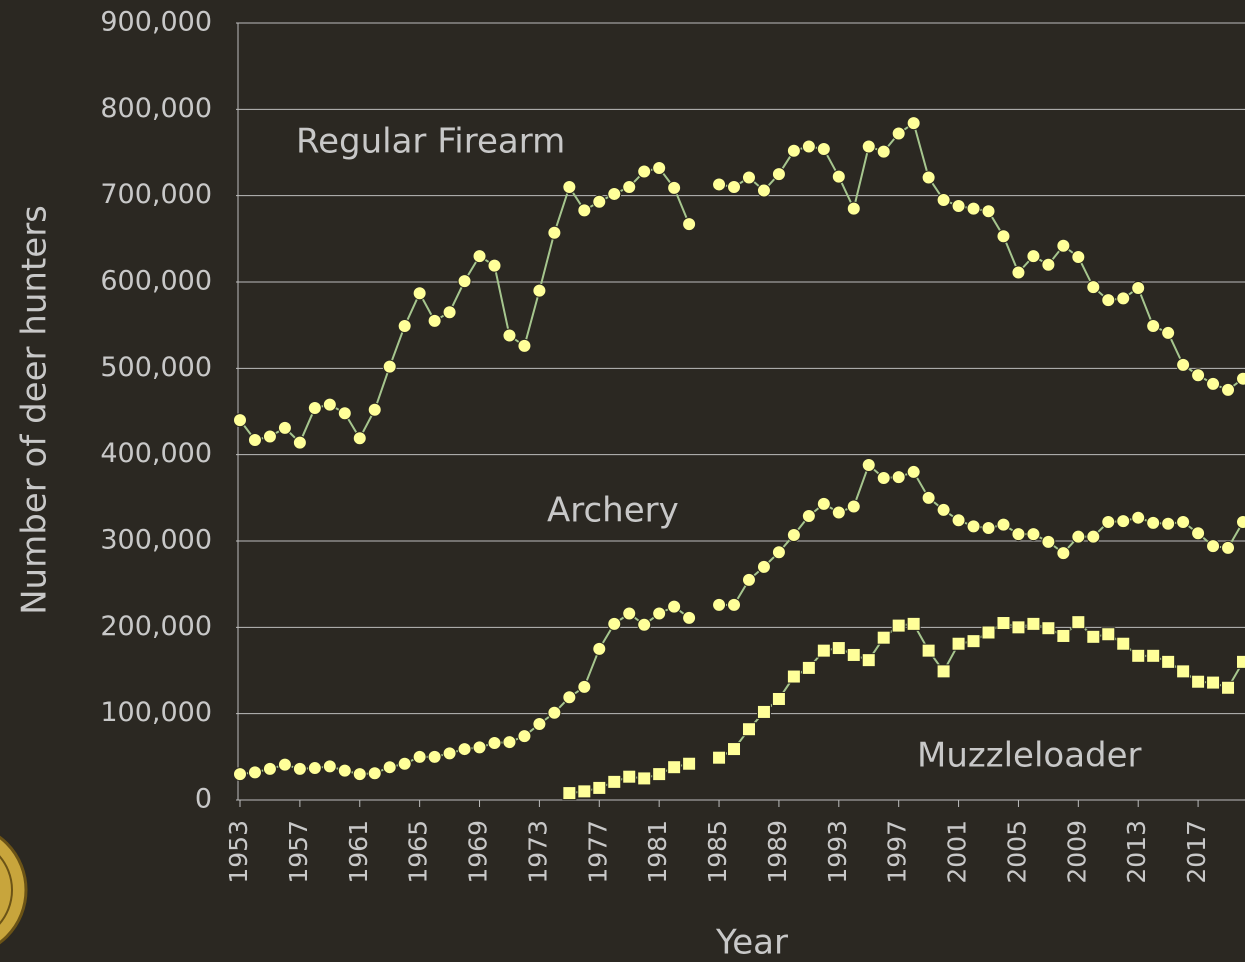  What do you see at coordinates (298, 852) in the screenshot?
I see `x-tick-label: 1957` at bounding box center [298, 852].